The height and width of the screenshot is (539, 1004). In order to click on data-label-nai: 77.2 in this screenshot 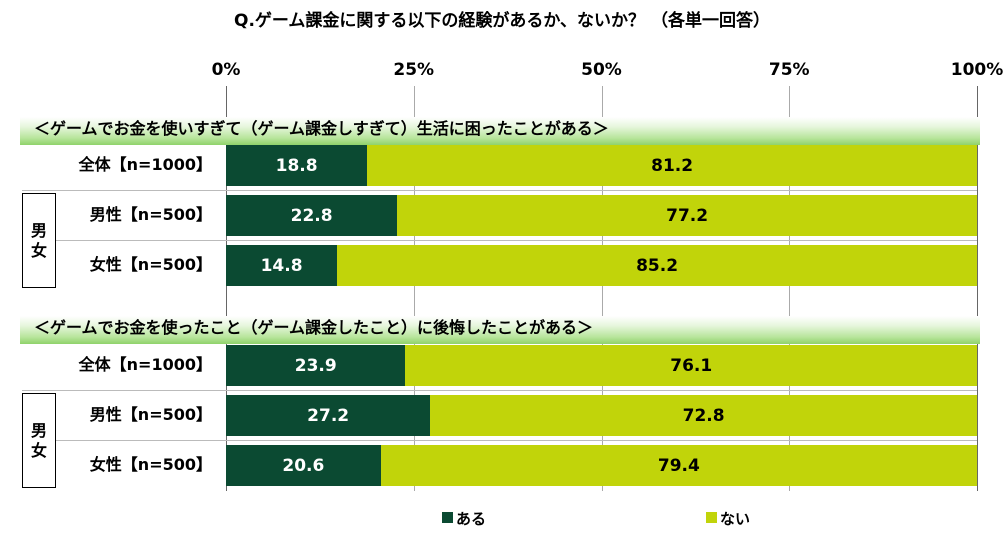, I will do `click(687, 216)`.